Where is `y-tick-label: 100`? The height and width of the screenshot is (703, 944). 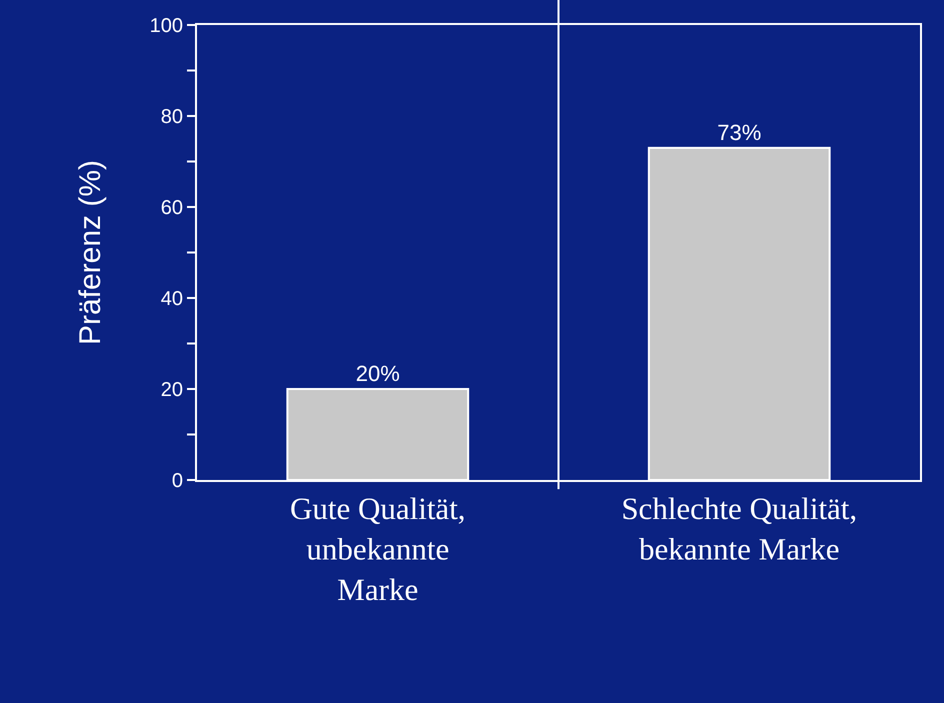
y-tick-label: 100 is located at coordinates (166, 26).